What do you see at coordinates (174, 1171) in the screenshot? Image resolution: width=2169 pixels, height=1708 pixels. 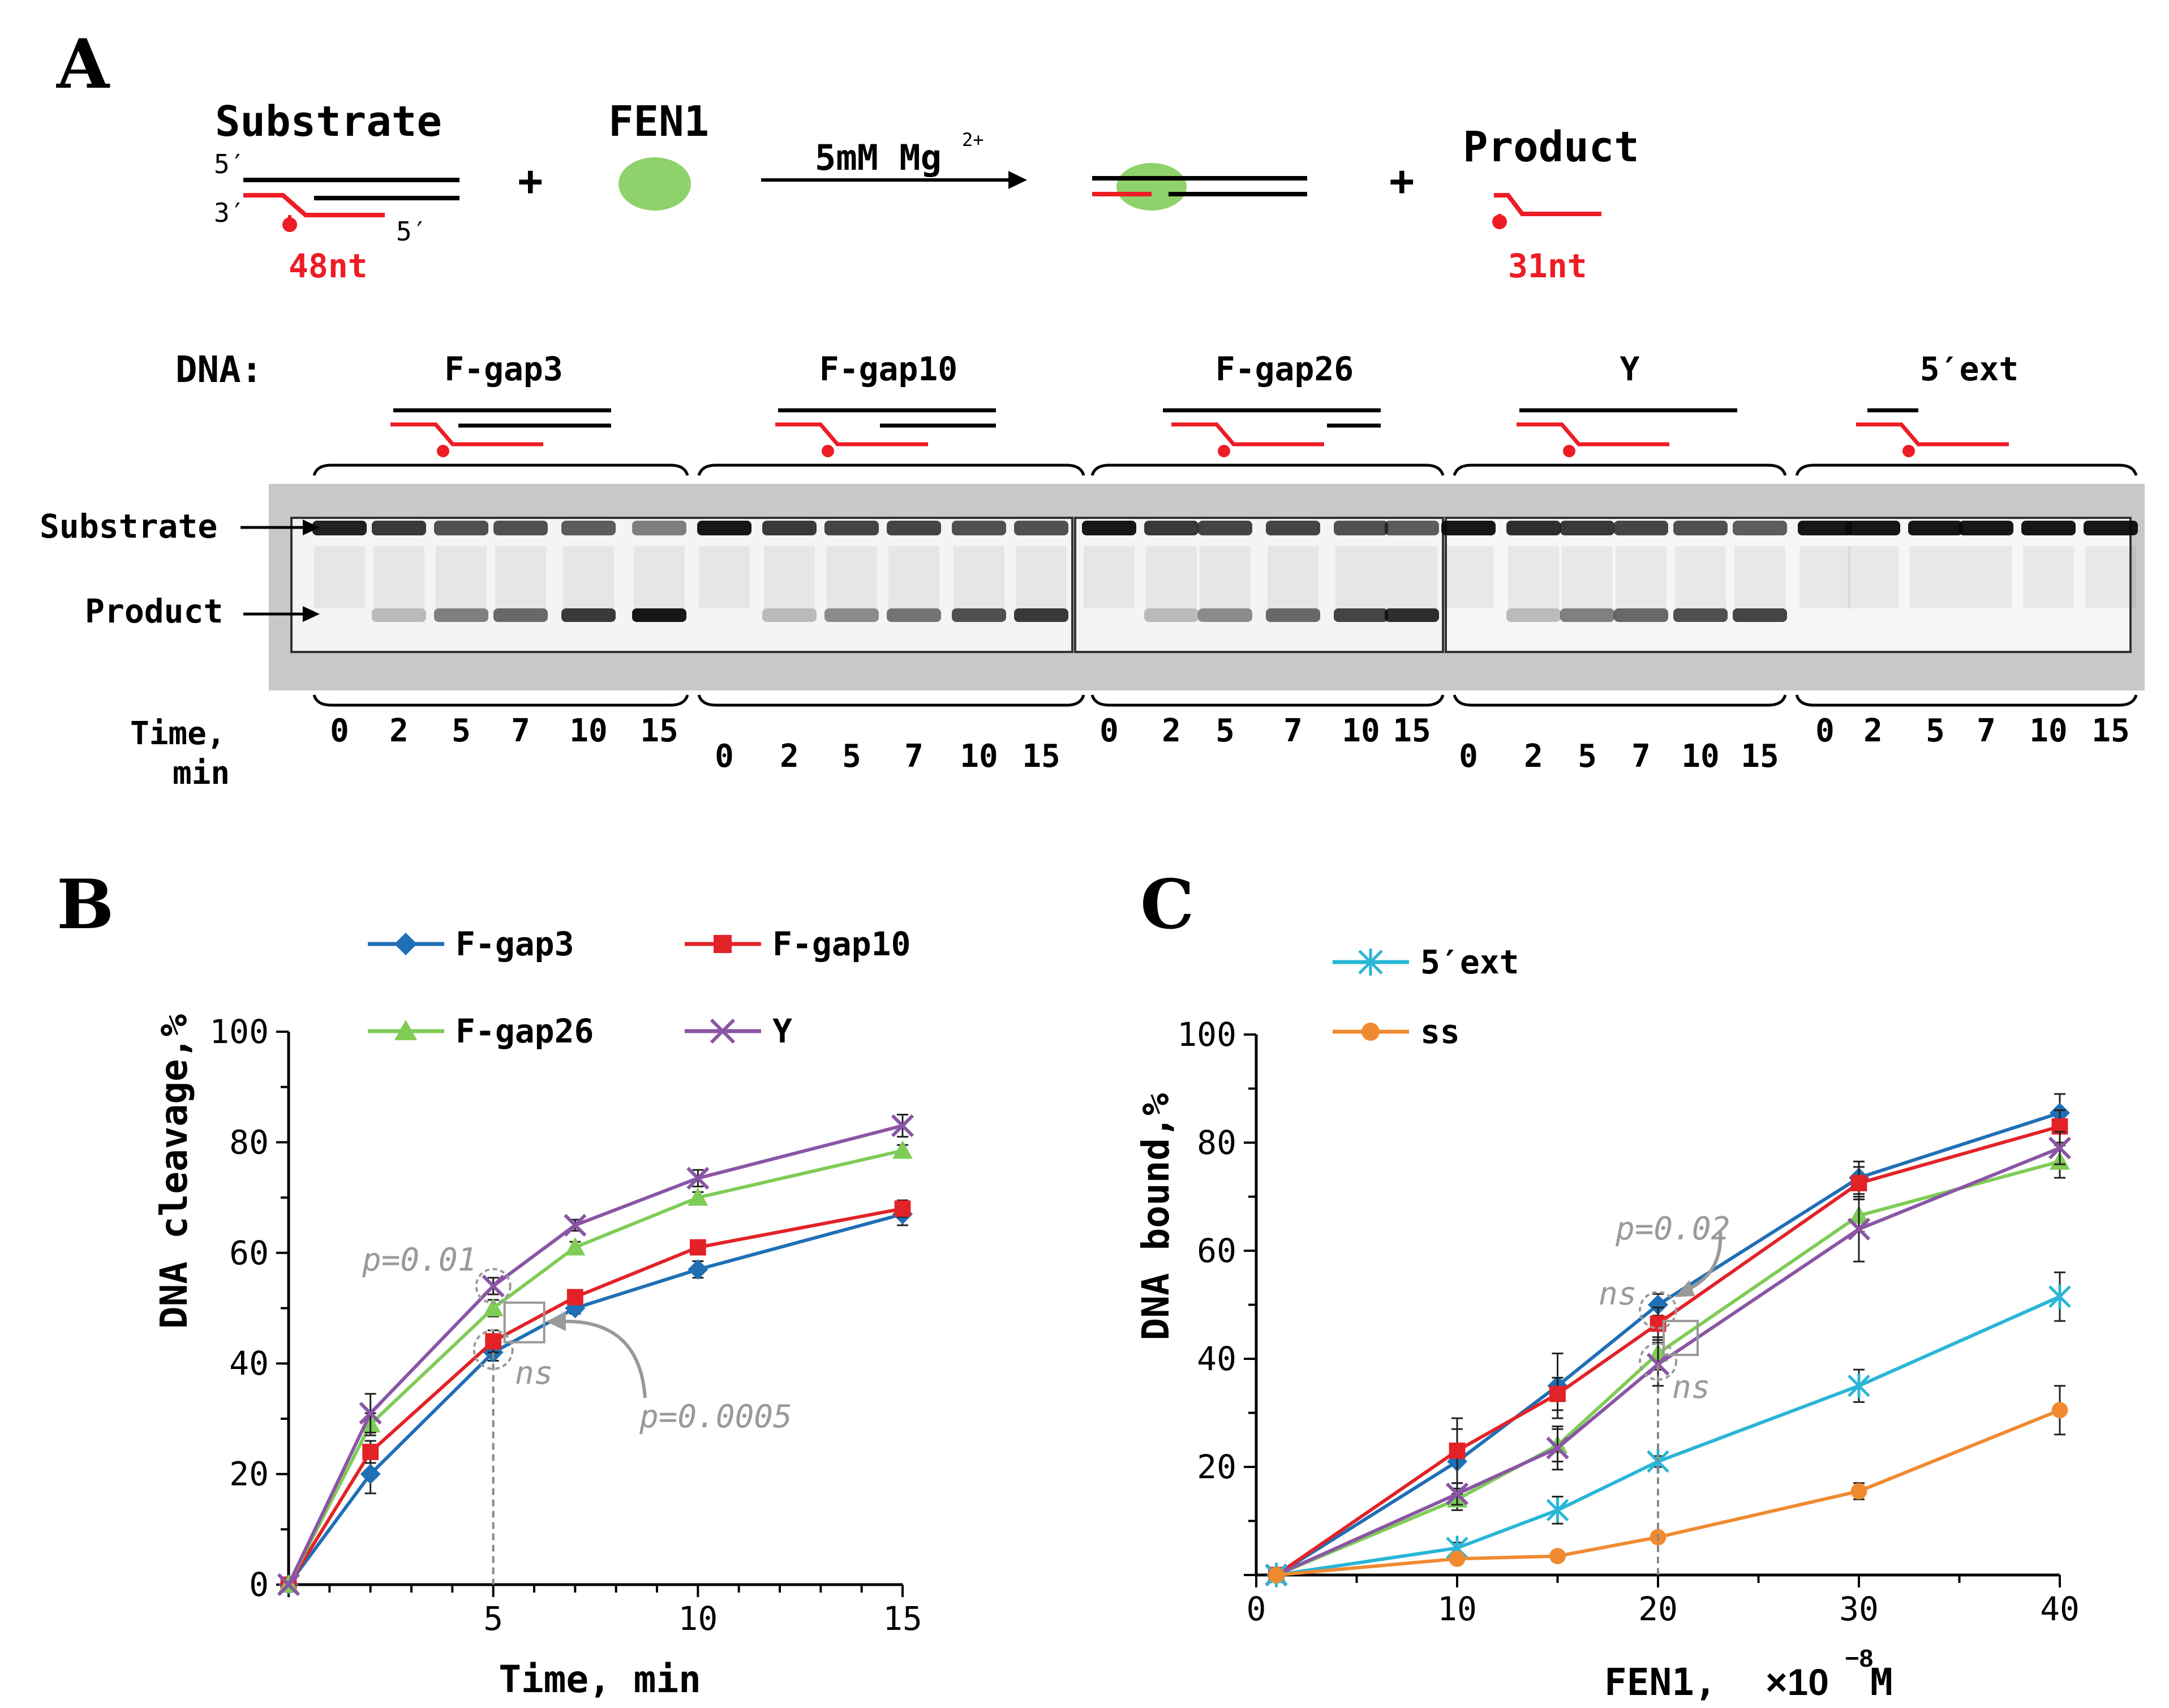 I see `chart-b-ylabel: DNA cleavage,%` at bounding box center [174, 1171].